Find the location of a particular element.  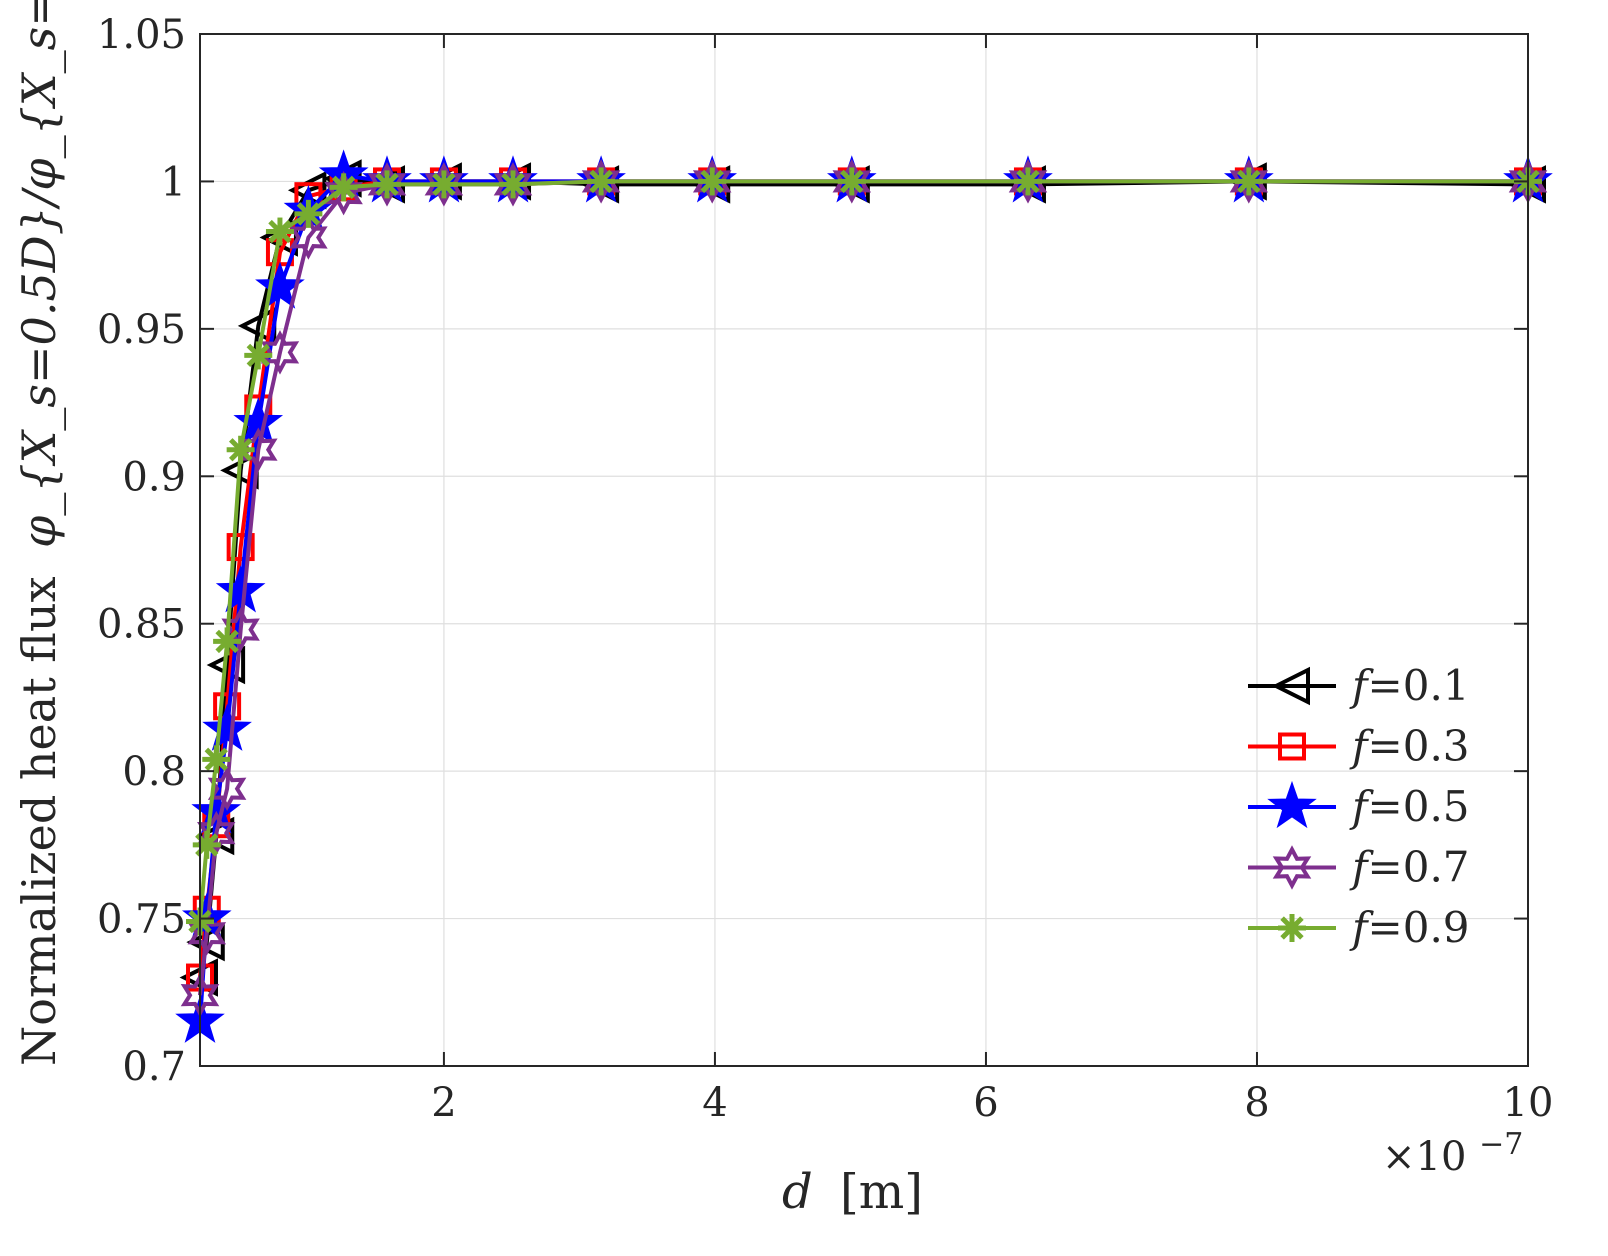

x-axis-label-var: d is located at coordinates (797, 1192).